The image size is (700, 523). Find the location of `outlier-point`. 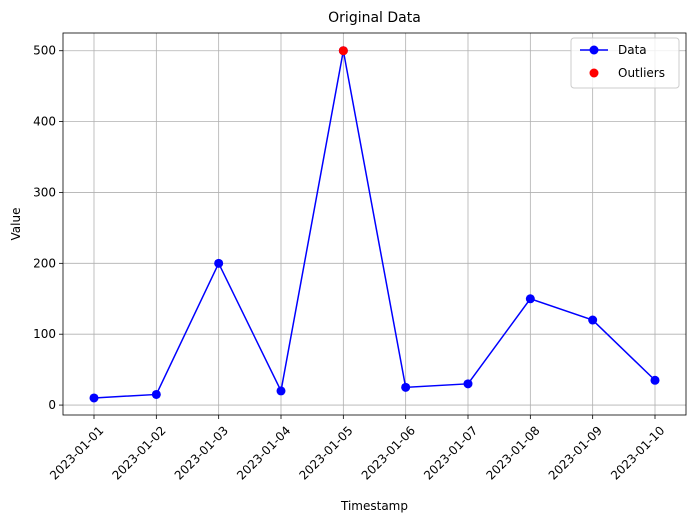

outlier-point is located at coordinates (343, 51).